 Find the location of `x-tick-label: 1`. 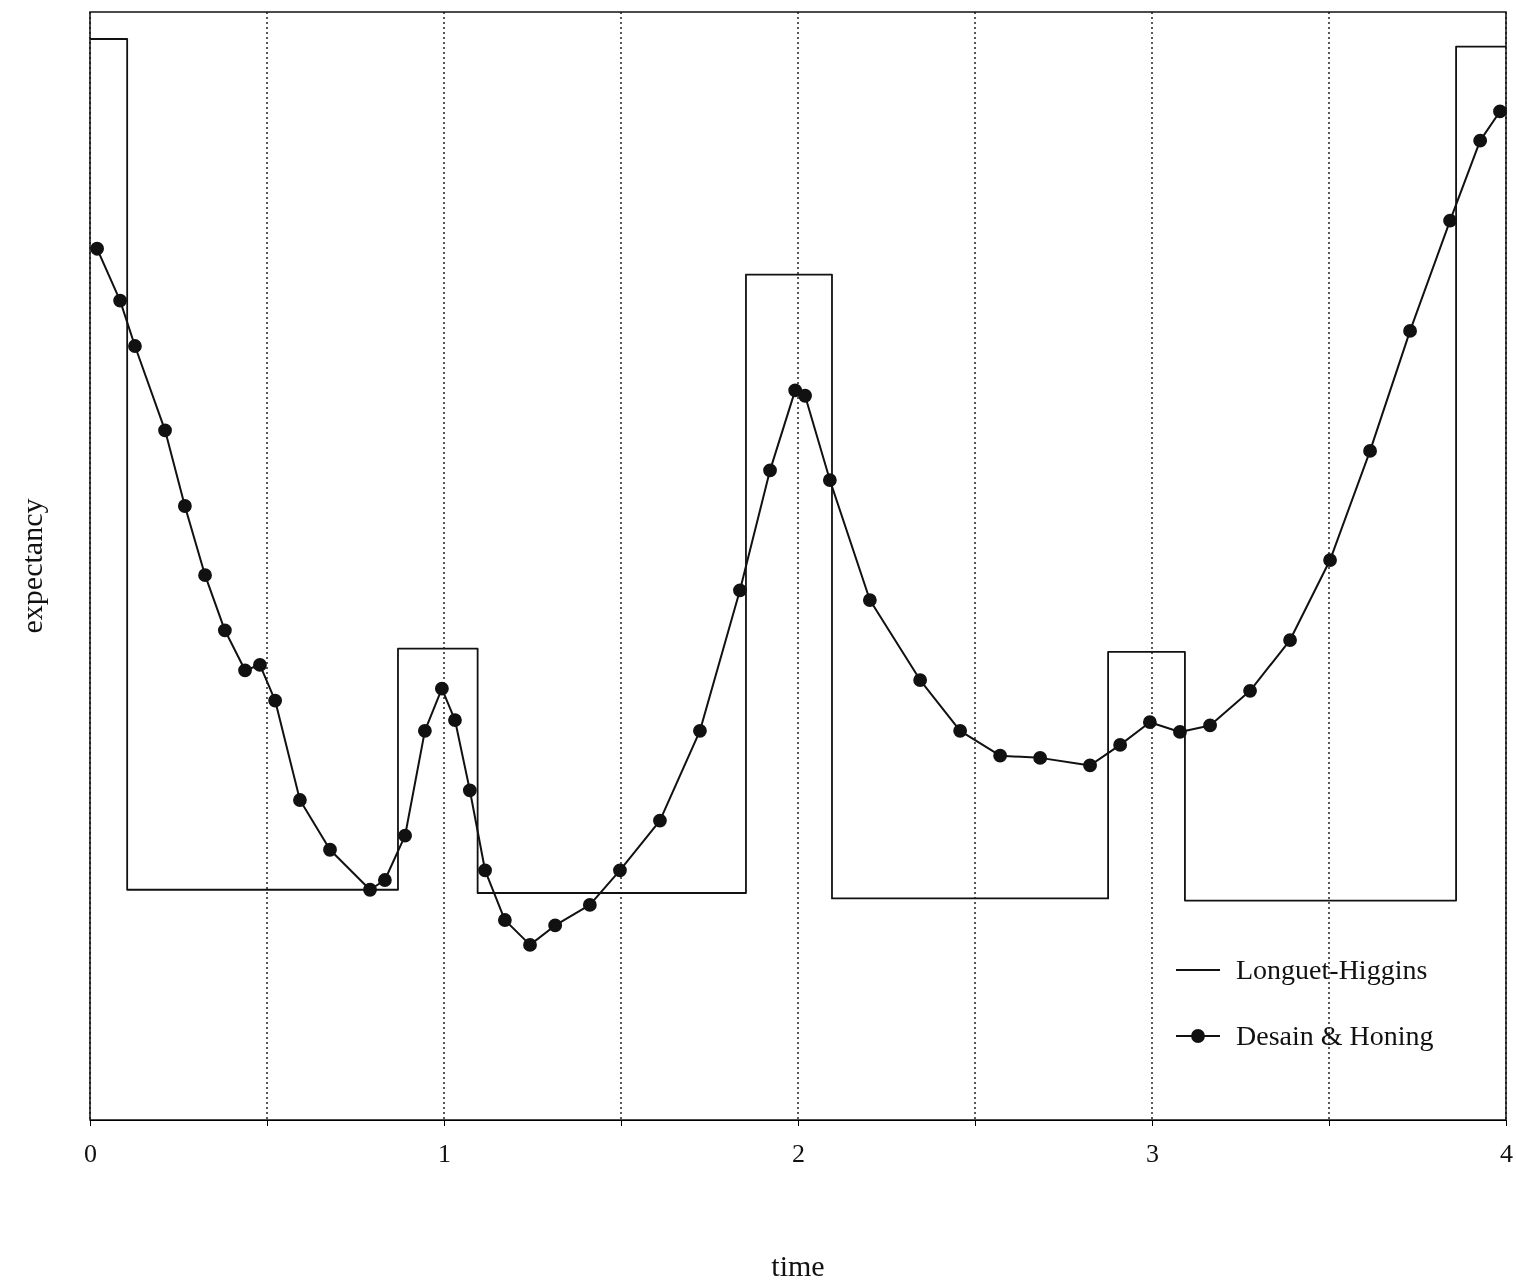

x-tick-label: 1 is located at coordinates (444, 1154).